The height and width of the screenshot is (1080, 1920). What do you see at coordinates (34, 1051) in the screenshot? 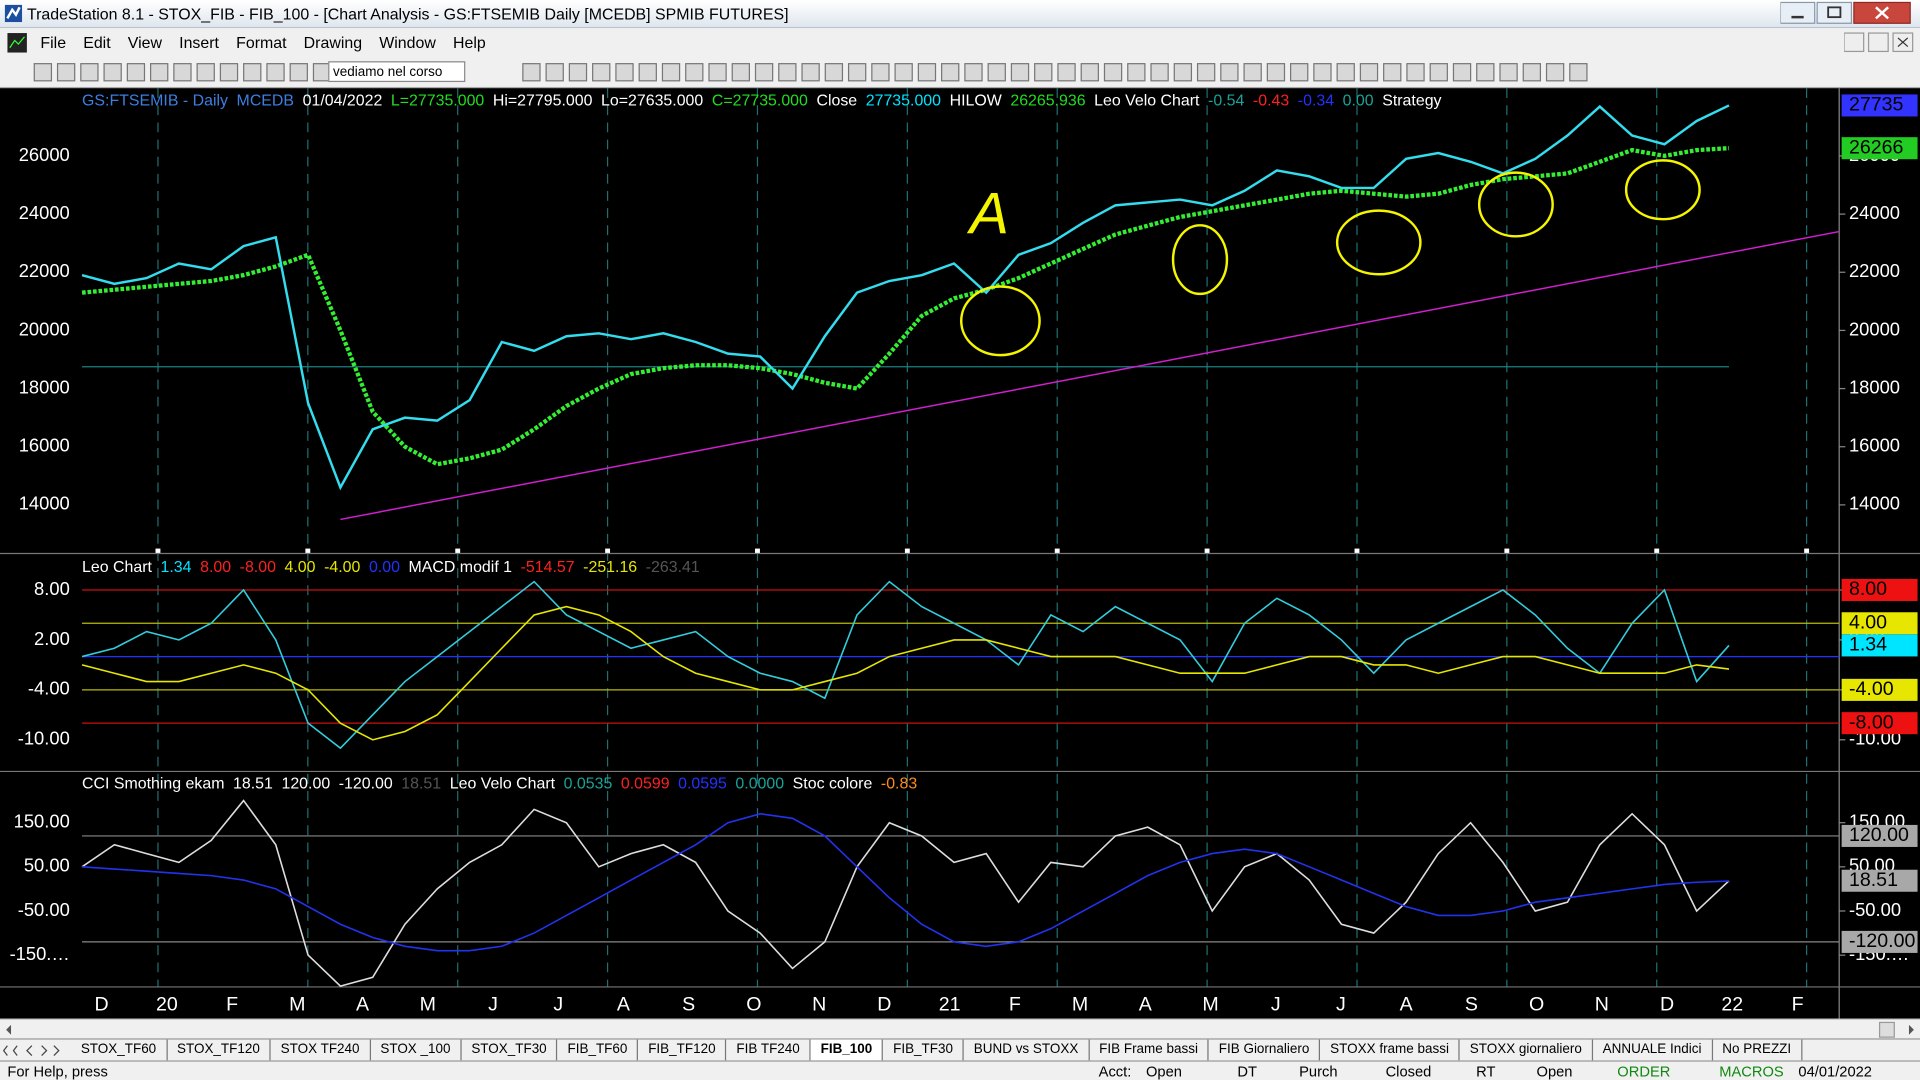
I see `tab-nav` at bounding box center [34, 1051].